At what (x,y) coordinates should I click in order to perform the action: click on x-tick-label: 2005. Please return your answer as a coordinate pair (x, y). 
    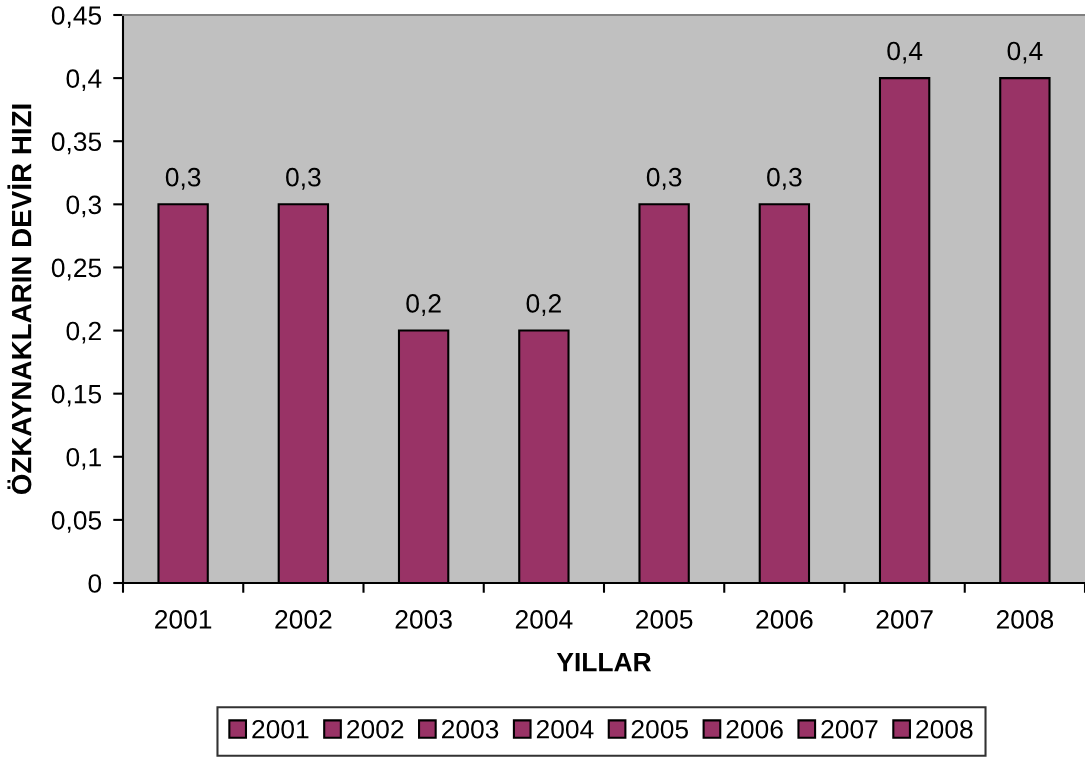
    Looking at the image, I should click on (664, 619).